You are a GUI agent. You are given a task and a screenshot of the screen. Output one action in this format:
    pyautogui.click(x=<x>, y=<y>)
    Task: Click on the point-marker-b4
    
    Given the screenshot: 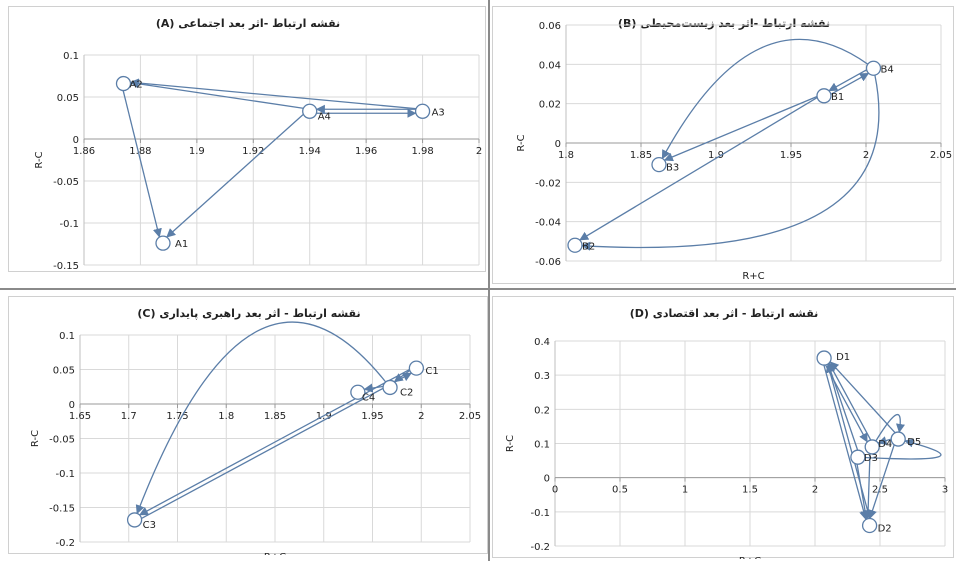 What is the action you would take?
    pyautogui.click(x=873, y=68)
    